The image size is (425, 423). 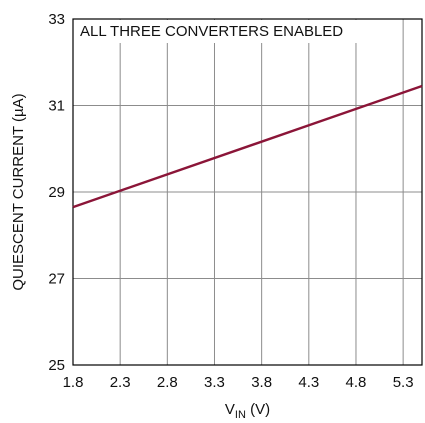 What do you see at coordinates (356, 382) in the screenshot?
I see `x-tick-label: 4.8` at bounding box center [356, 382].